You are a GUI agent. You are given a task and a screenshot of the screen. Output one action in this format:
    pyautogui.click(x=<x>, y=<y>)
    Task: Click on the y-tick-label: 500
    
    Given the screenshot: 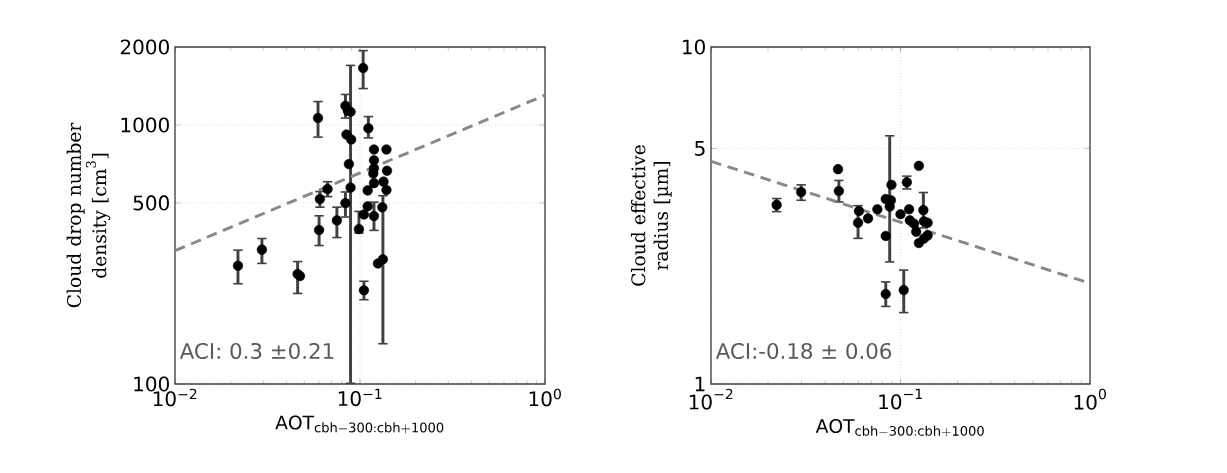 What is the action you would take?
    pyautogui.click(x=151, y=203)
    